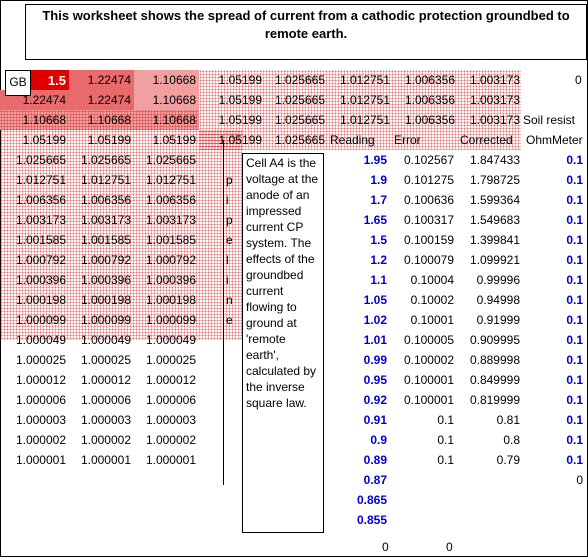 This screenshot has width=588, height=557. What do you see at coordinates (429, 80) in the screenshot?
I see `grid-cell-r1-c7: 1.006356` at bounding box center [429, 80].